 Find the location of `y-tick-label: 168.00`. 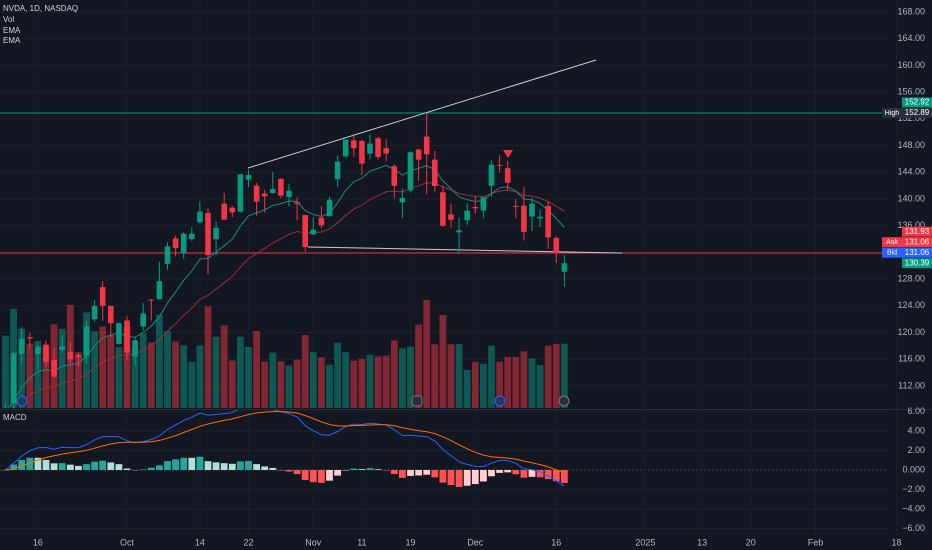

y-tick-label: 168.00 is located at coordinates (911, 11).